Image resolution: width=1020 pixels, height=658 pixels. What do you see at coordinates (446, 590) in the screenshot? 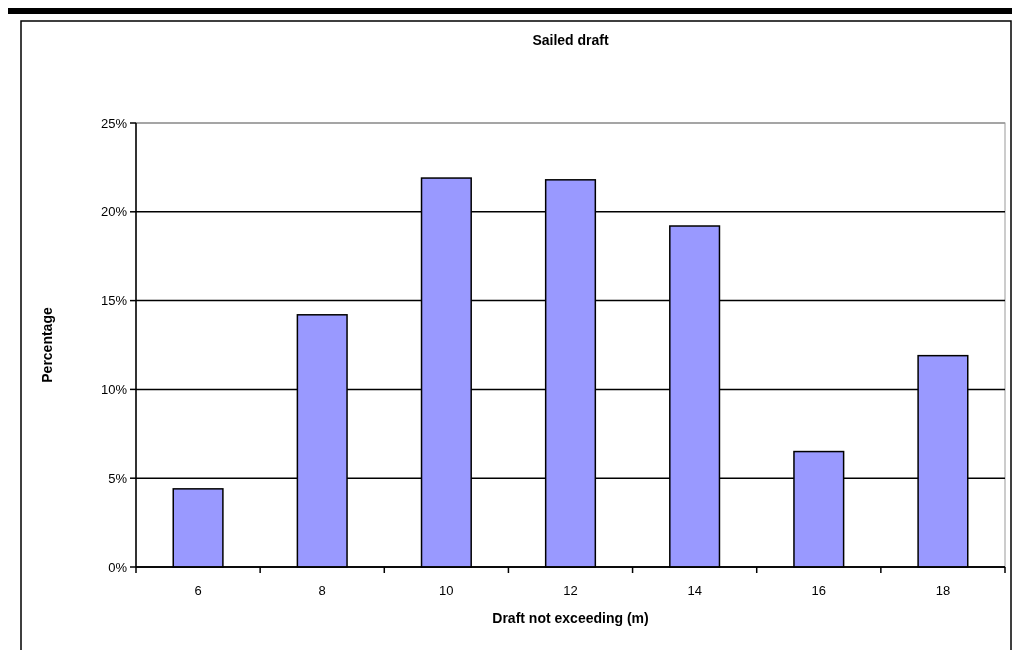
I see `x-tick-label: 10` at bounding box center [446, 590].